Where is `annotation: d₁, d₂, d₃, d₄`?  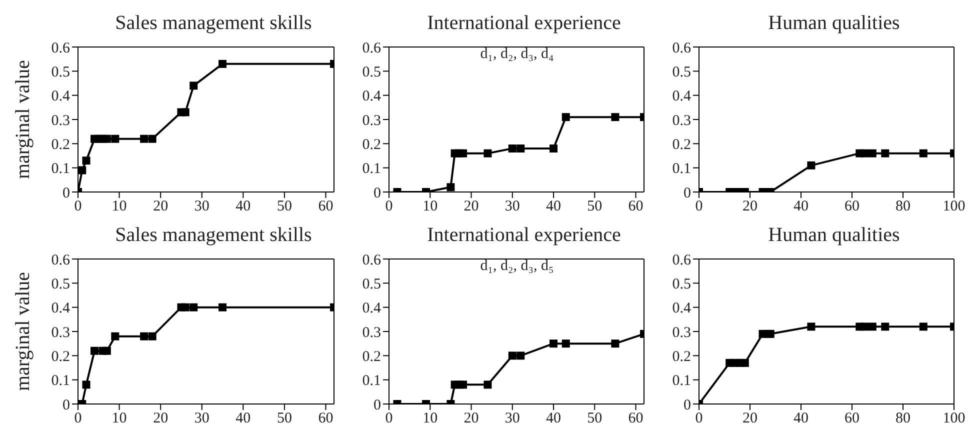
annotation: d₁, d₂, d₃, d₄ is located at coordinates (517, 54).